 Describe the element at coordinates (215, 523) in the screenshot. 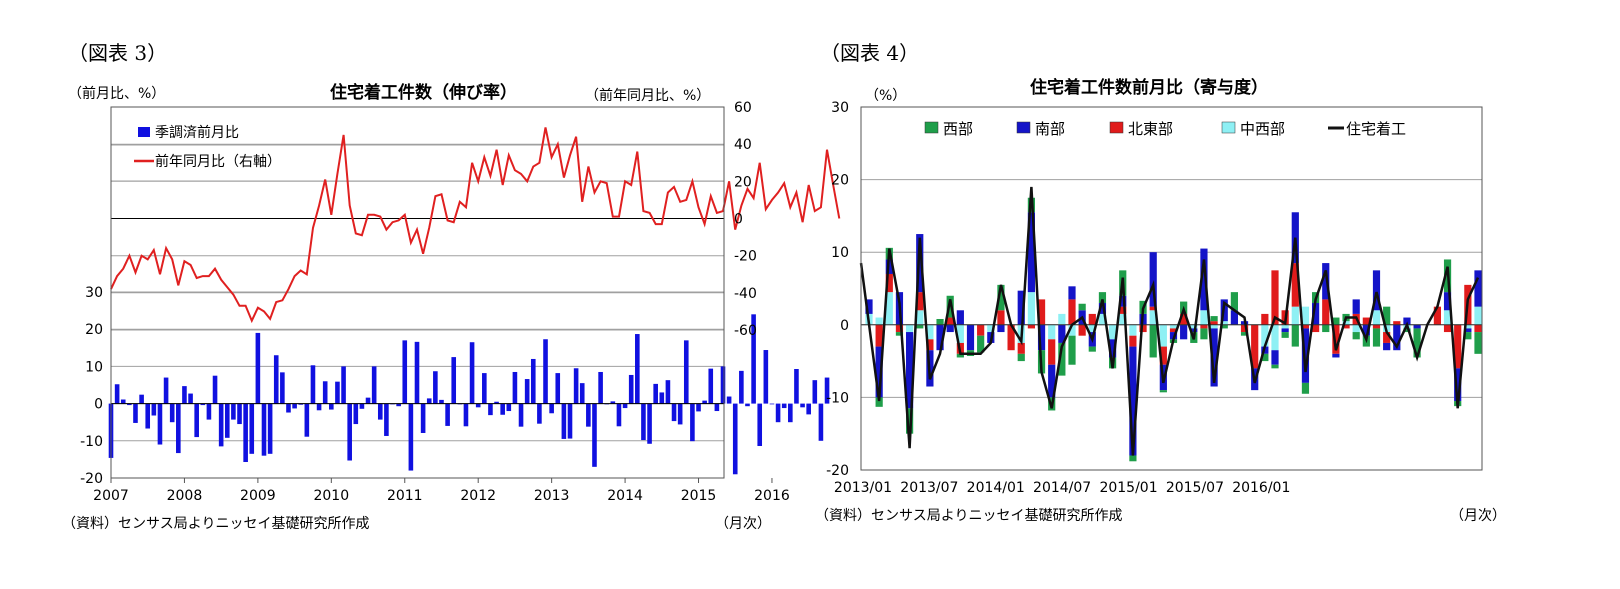

I see `fig3-source: （資料）センサス局よりニッセイ基礎研究所作成` at that location.